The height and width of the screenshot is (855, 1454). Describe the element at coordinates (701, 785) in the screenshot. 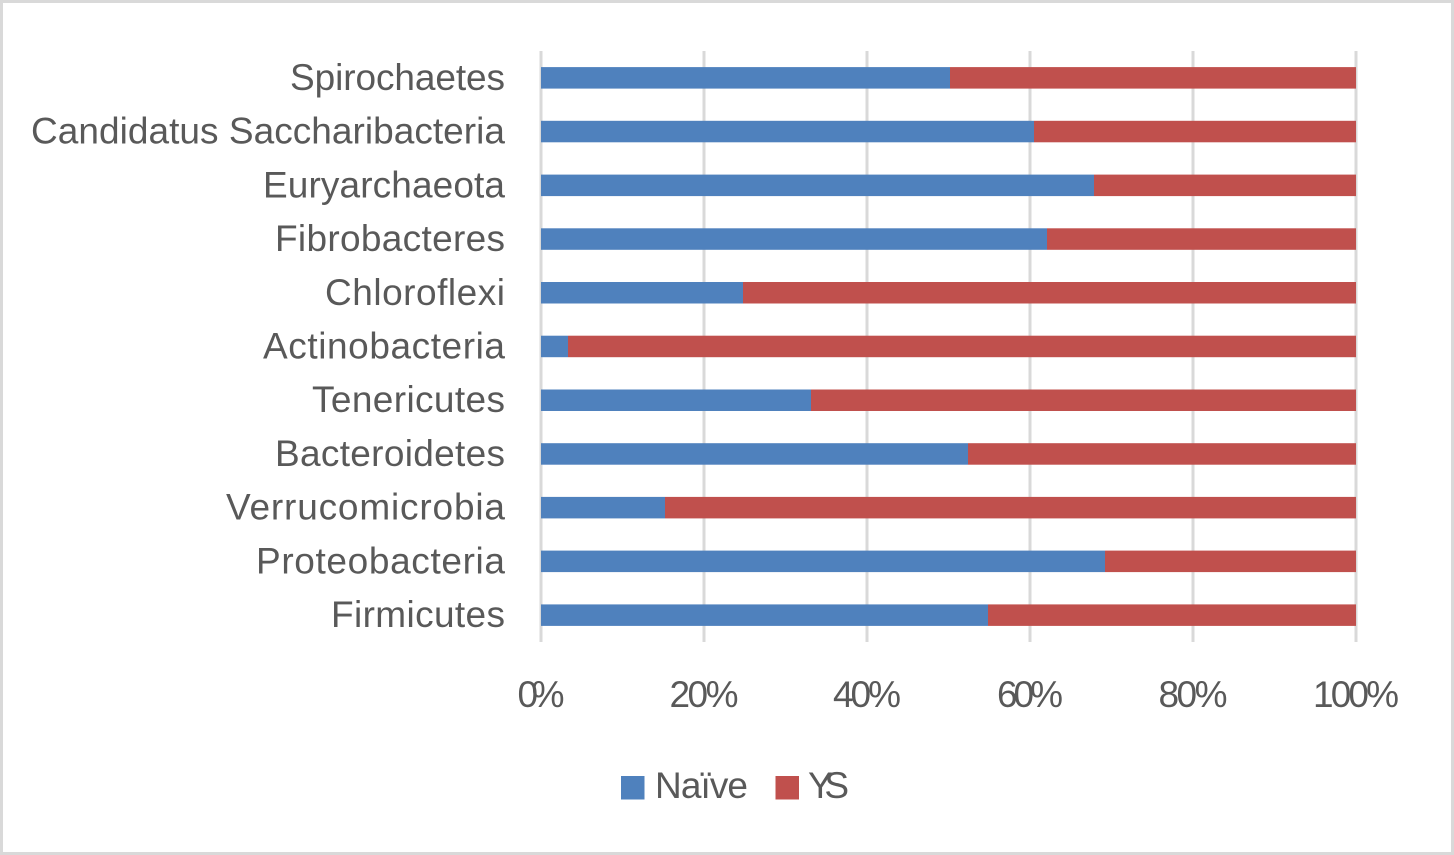

I see `svg-text: Naïve` at that location.